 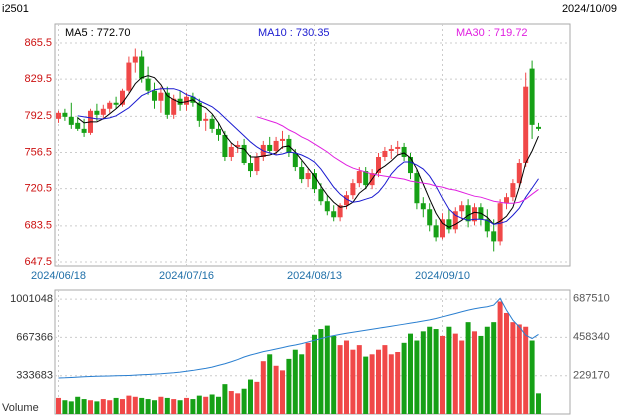 What do you see at coordinates (38, 226) in the screenshot?
I see `y-tick-label: 683.5` at bounding box center [38, 226].